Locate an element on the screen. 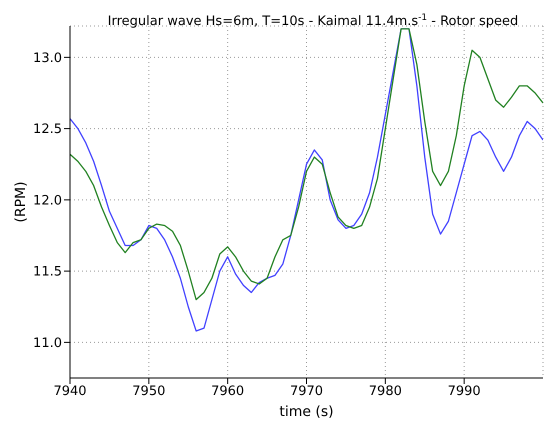  x-tick-label: 7980 is located at coordinates (385, 392).